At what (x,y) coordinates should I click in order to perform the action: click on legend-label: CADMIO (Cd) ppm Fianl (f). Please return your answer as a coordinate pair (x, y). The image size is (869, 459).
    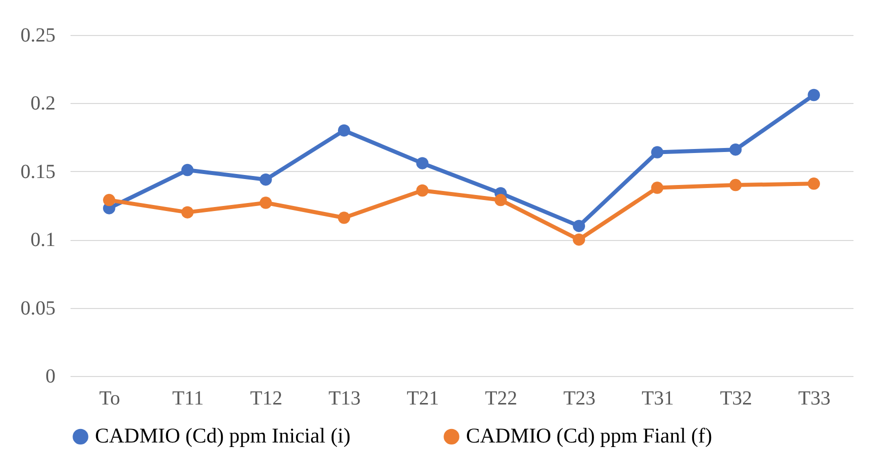
    Looking at the image, I should click on (589, 436).